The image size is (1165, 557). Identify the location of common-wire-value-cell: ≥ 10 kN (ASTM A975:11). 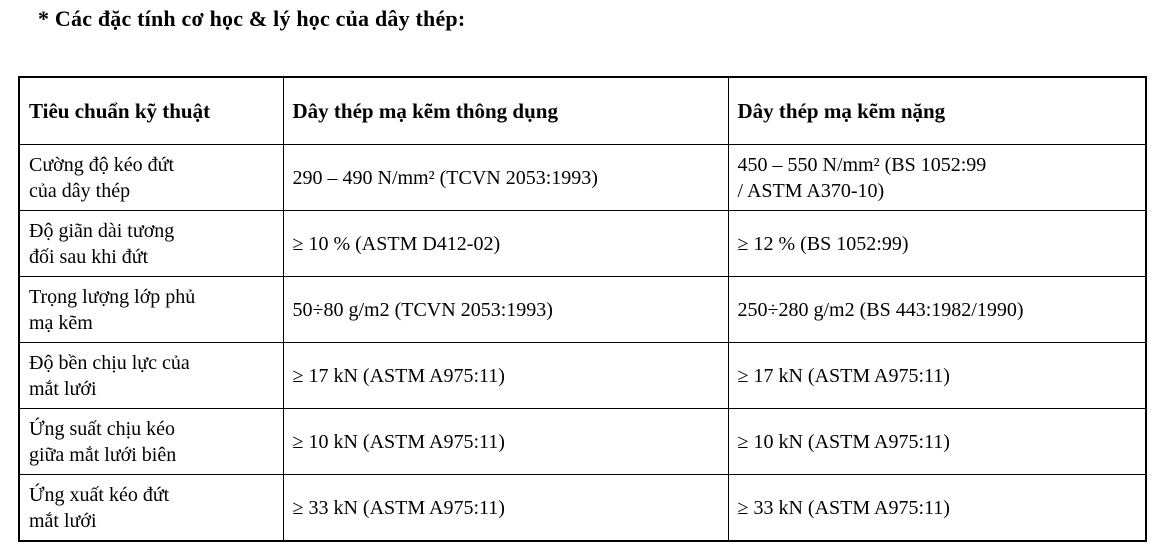
(505, 441).